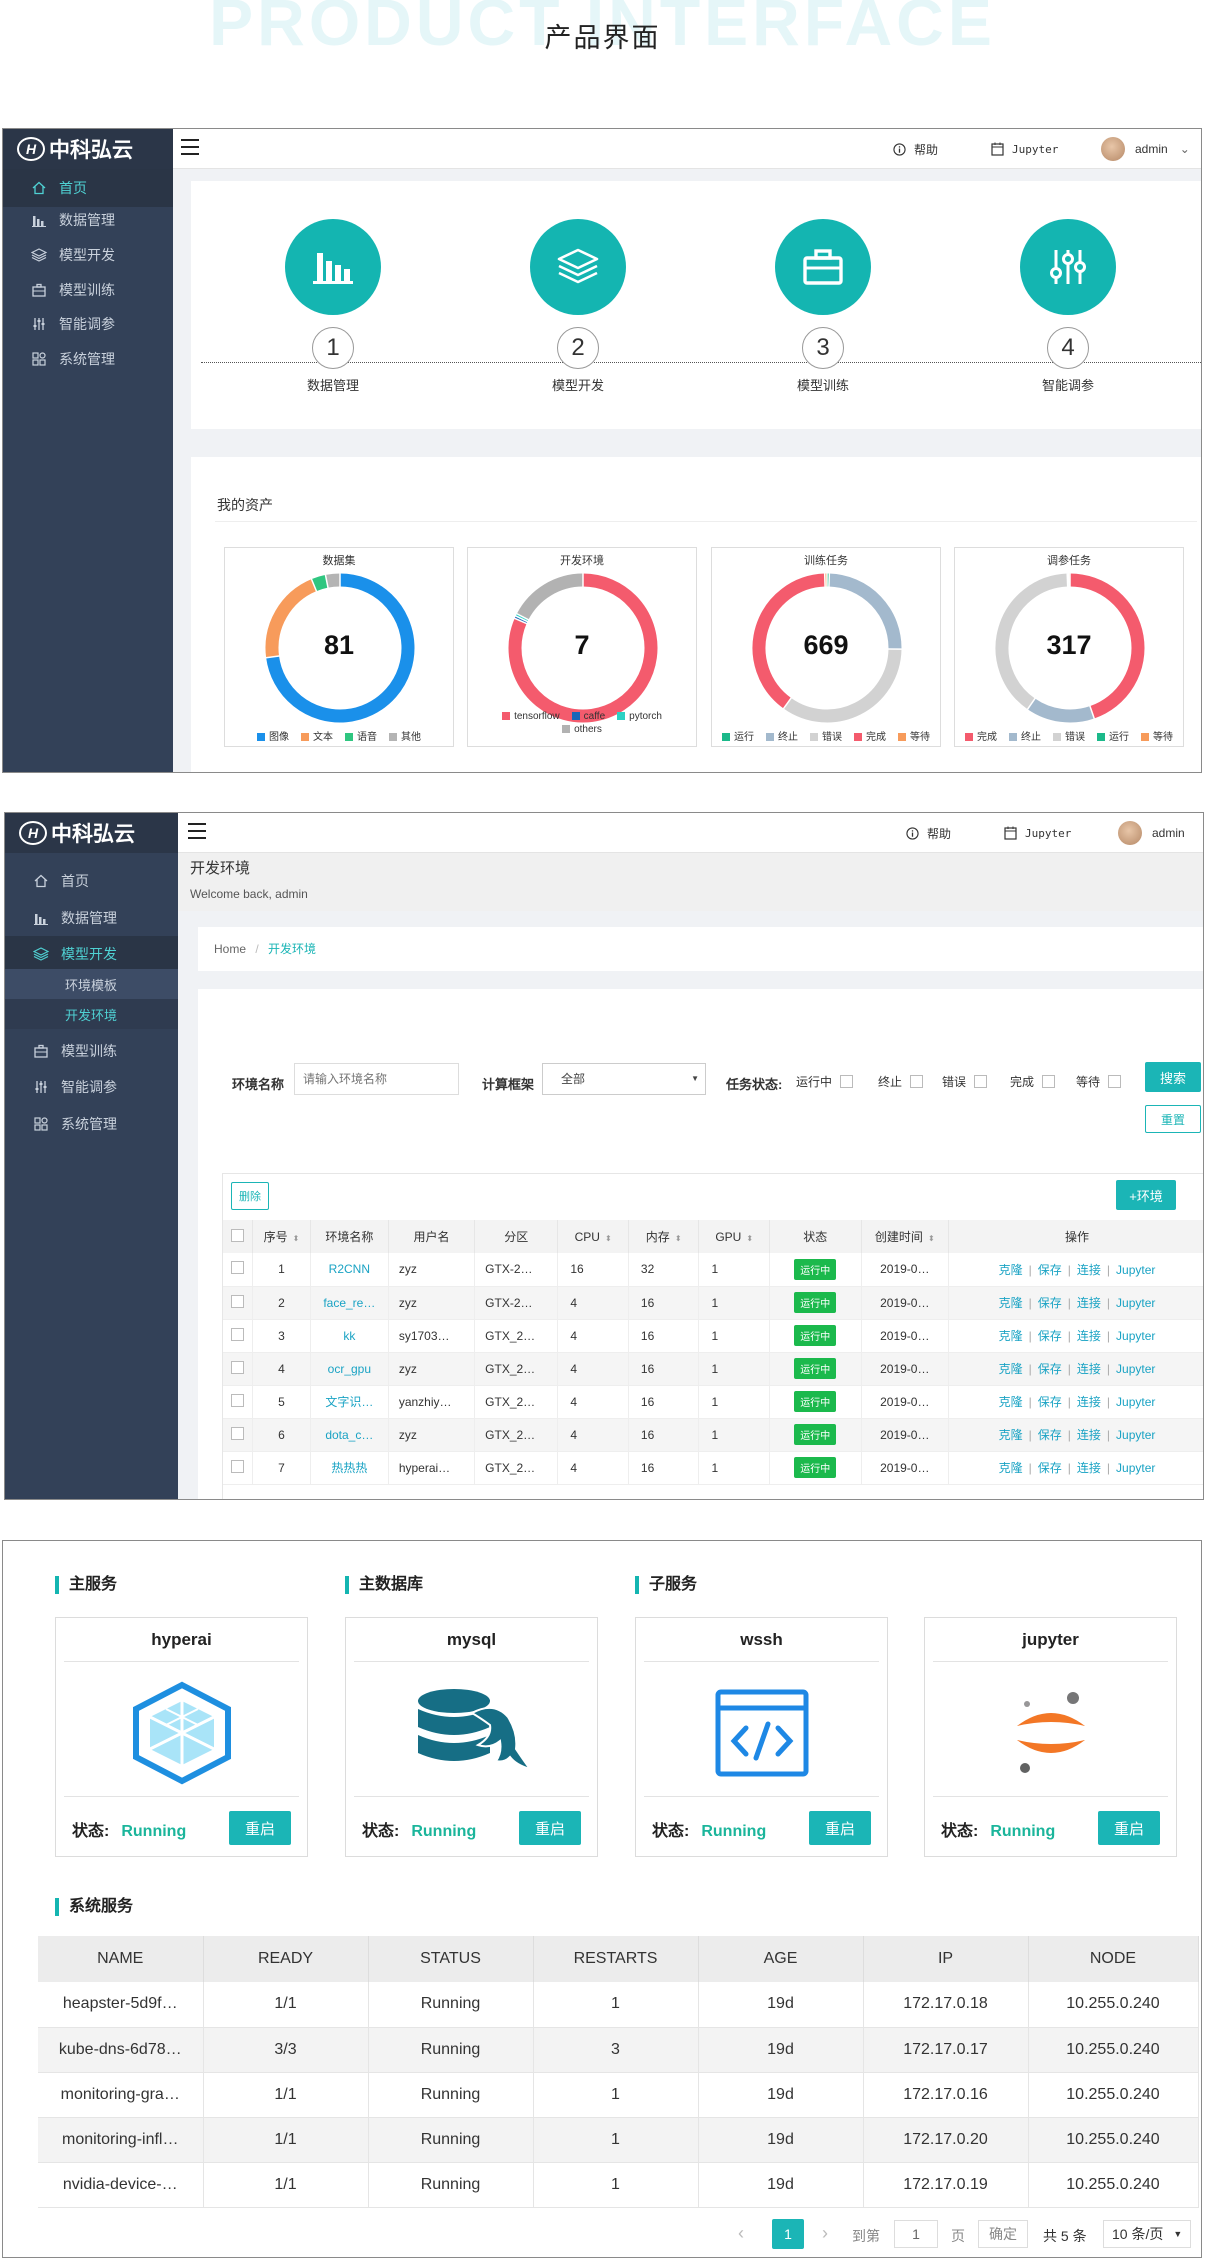 The height and width of the screenshot is (2260, 1205). I want to click on legend-item: caffe, so click(588, 716).